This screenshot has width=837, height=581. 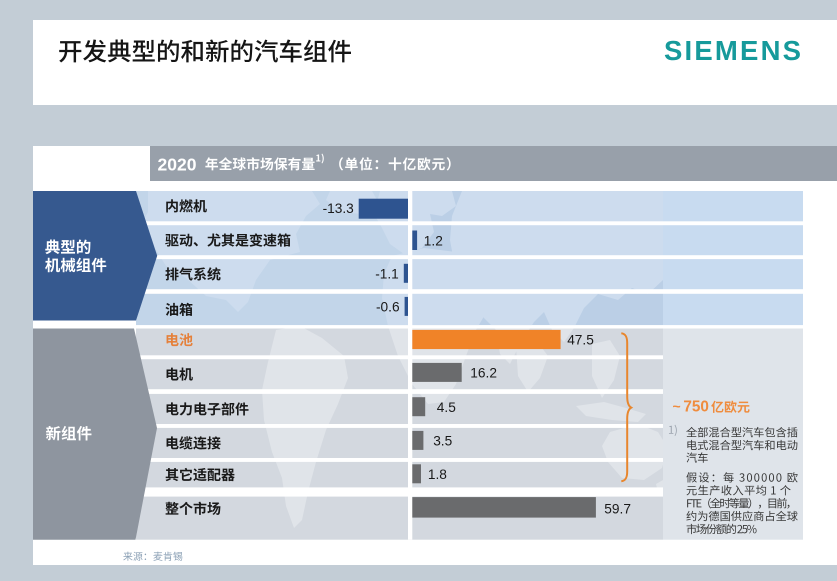 I want to click on svg-text: 1.8, so click(x=437, y=474).